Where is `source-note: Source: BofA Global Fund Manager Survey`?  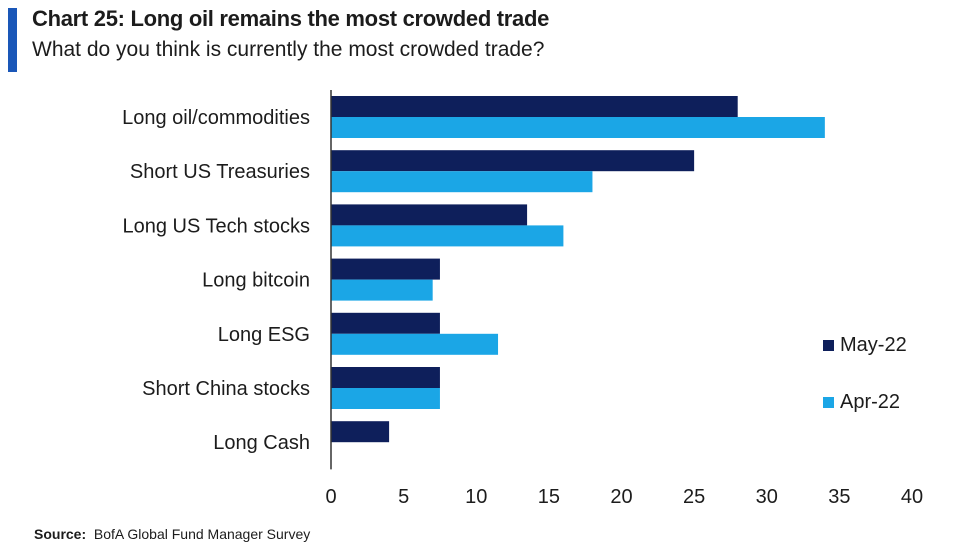
source-note: Source: BofA Global Fund Manager Survey is located at coordinates (172, 534).